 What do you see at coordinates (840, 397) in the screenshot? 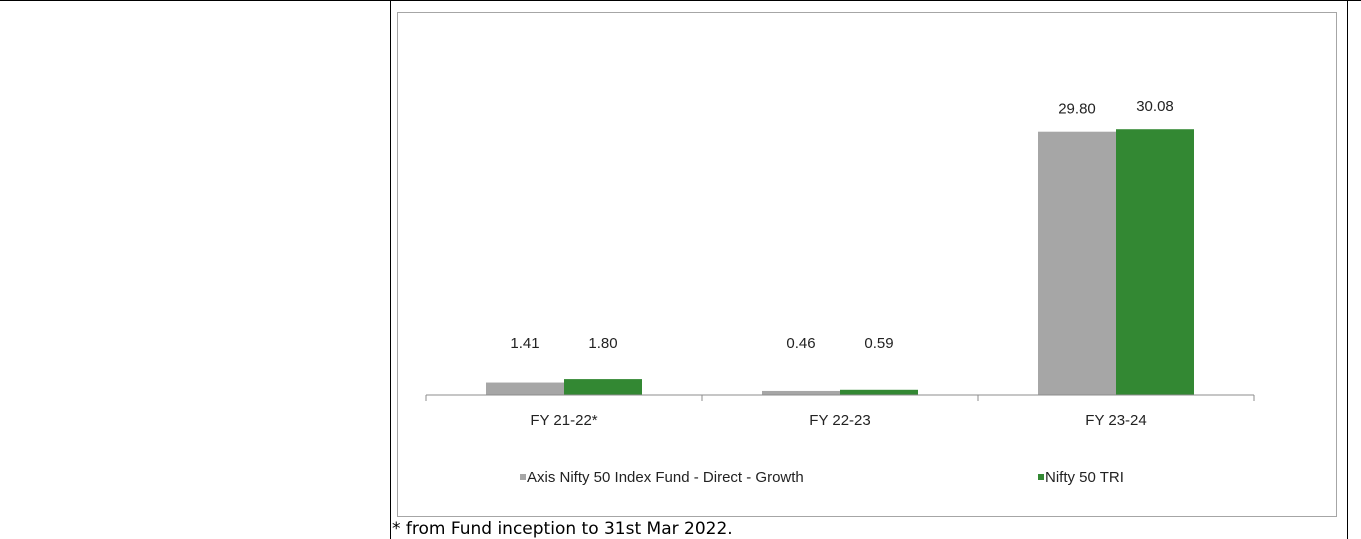
I see `x-axis` at bounding box center [840, 397].